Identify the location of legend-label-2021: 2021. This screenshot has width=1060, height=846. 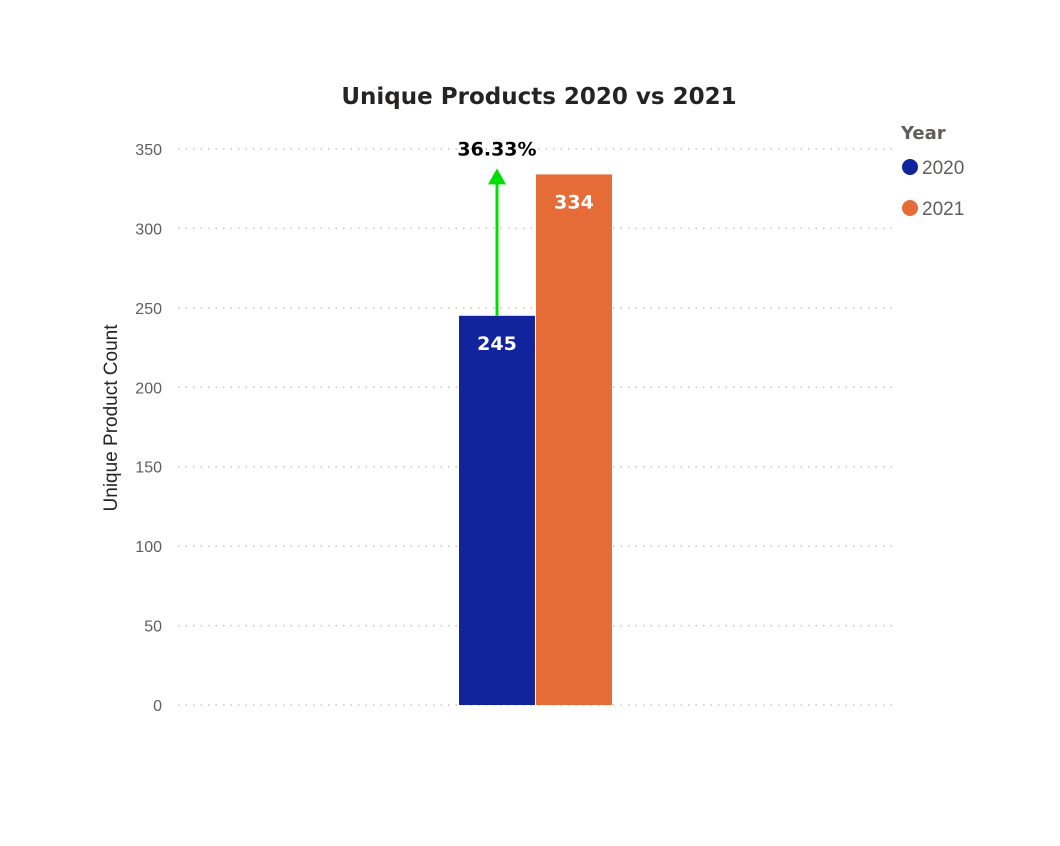
(943, 209).